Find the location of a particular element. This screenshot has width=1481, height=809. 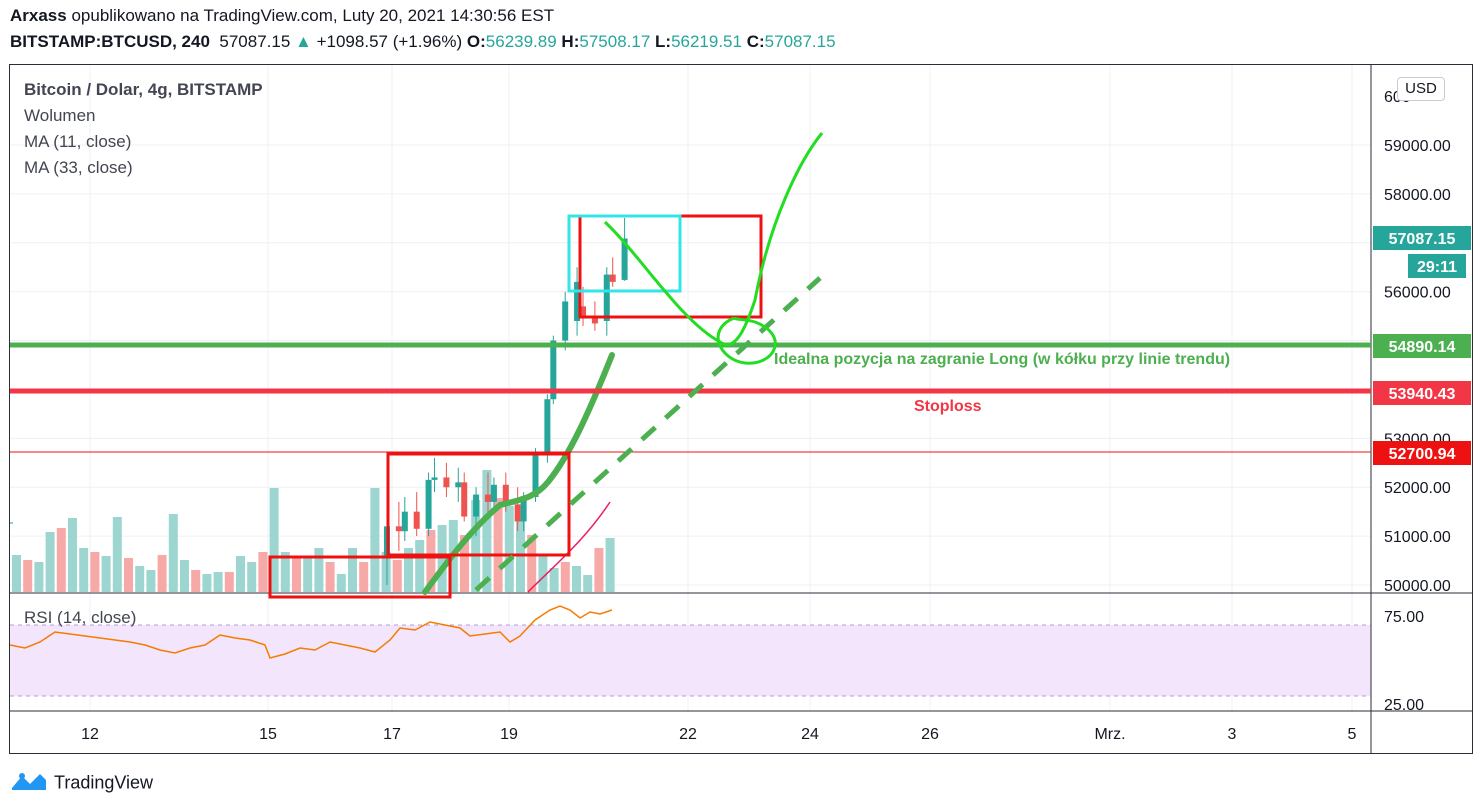

last-price: 57087.15 is located at coordinates (255, 41).